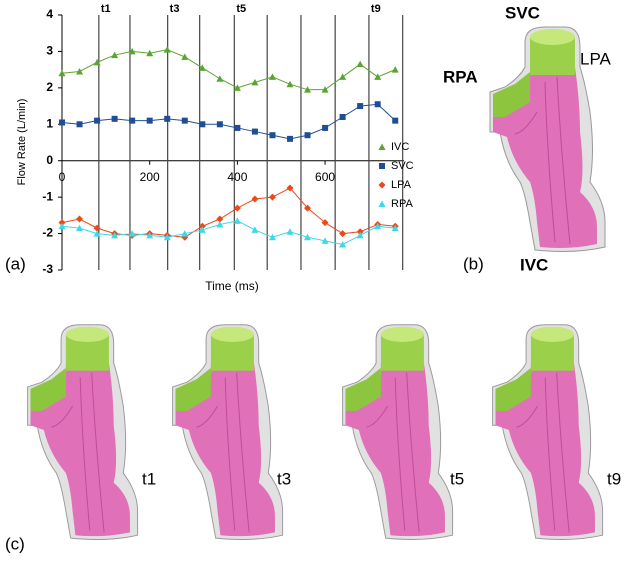 The image size is (629, 566). I want to click on y-tick-label: 4, so click(49, 14).